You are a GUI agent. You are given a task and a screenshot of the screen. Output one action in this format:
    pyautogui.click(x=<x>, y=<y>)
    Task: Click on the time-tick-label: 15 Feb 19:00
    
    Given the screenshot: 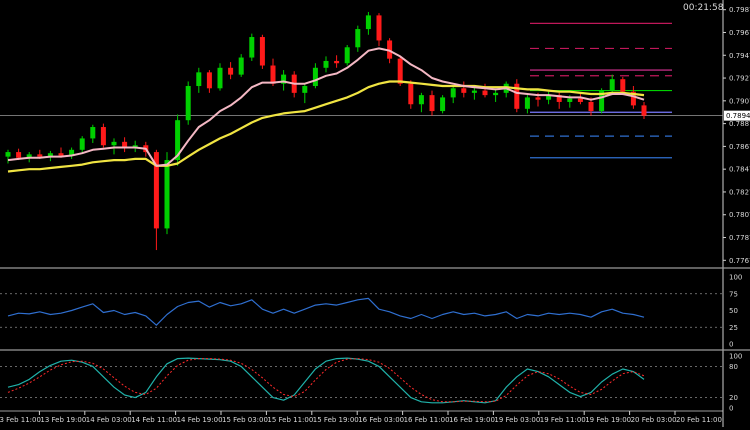 What is the action you would take?
    pyautogui.click(x=336, y=420)
    